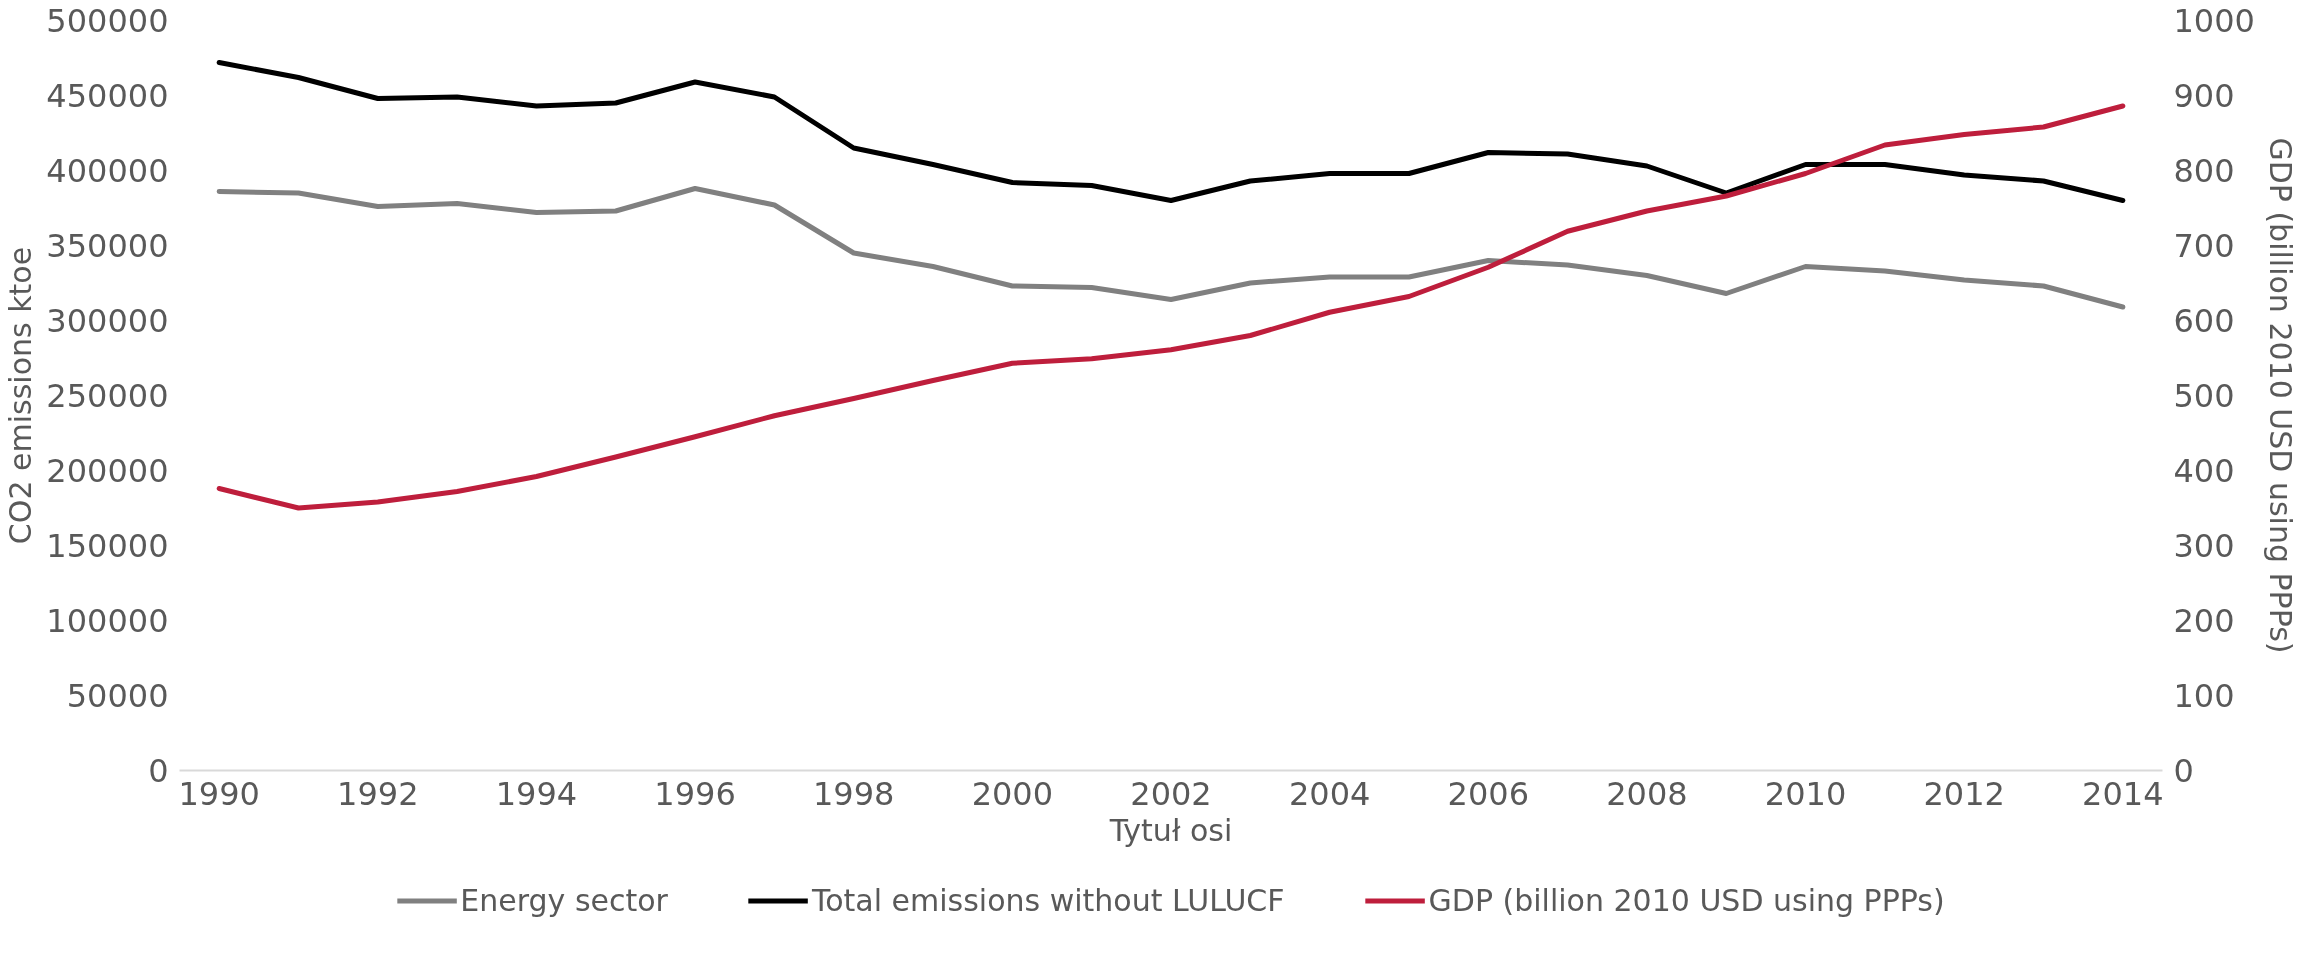 This screenshot has height=963, width=2300. Describe the element at coordinates (107, 471) in the screenshot. I see `y-tick-label: 200000` at that location.